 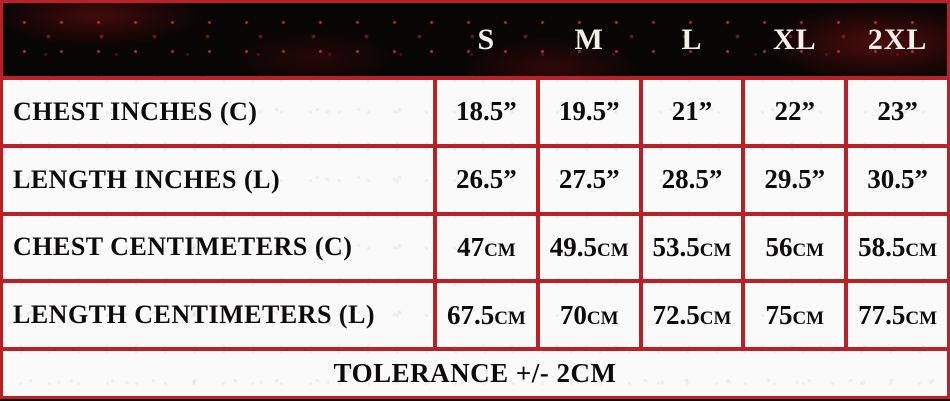 What do you see at coordinates (897, 315) in the screenshot?
I see `value-cell: 77.5cm` at bounding box center [897, 315].